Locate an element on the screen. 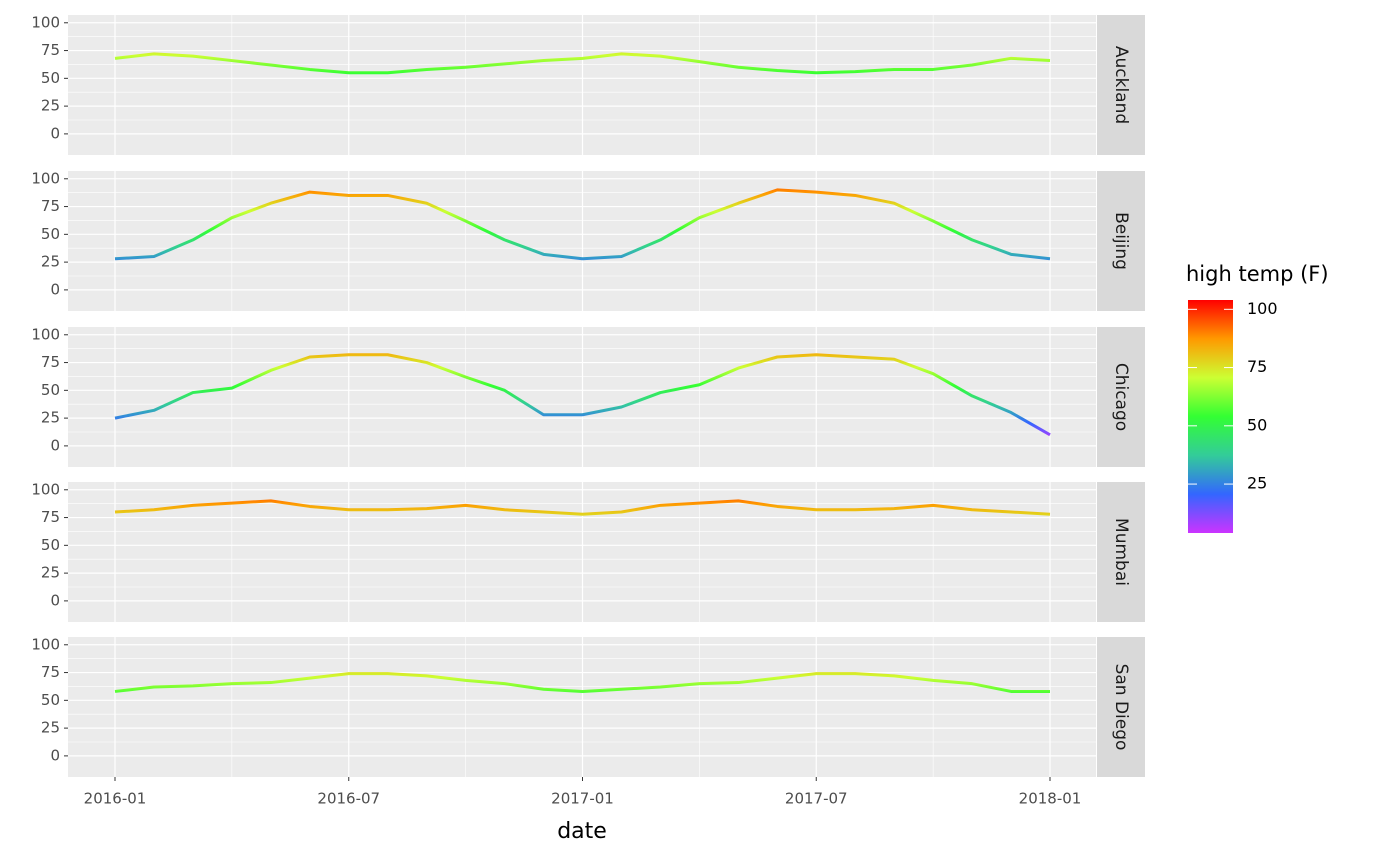  legend-tick-label: 50 is located at coordinates (1257, 424).